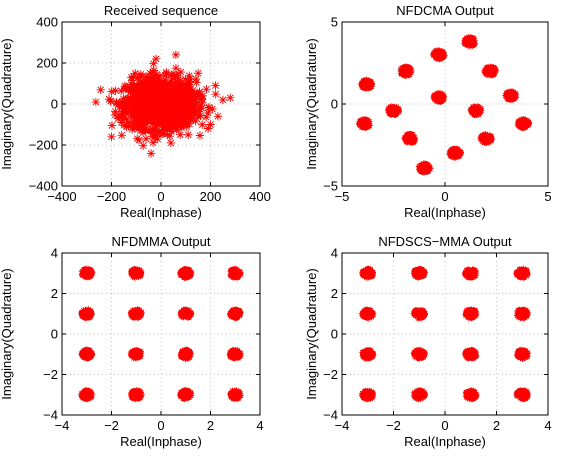  What do you see at coordinates (445, 10) in the screenshot?
I see `chart-title: NFDCMA Output` at bounding box center [445, 10].